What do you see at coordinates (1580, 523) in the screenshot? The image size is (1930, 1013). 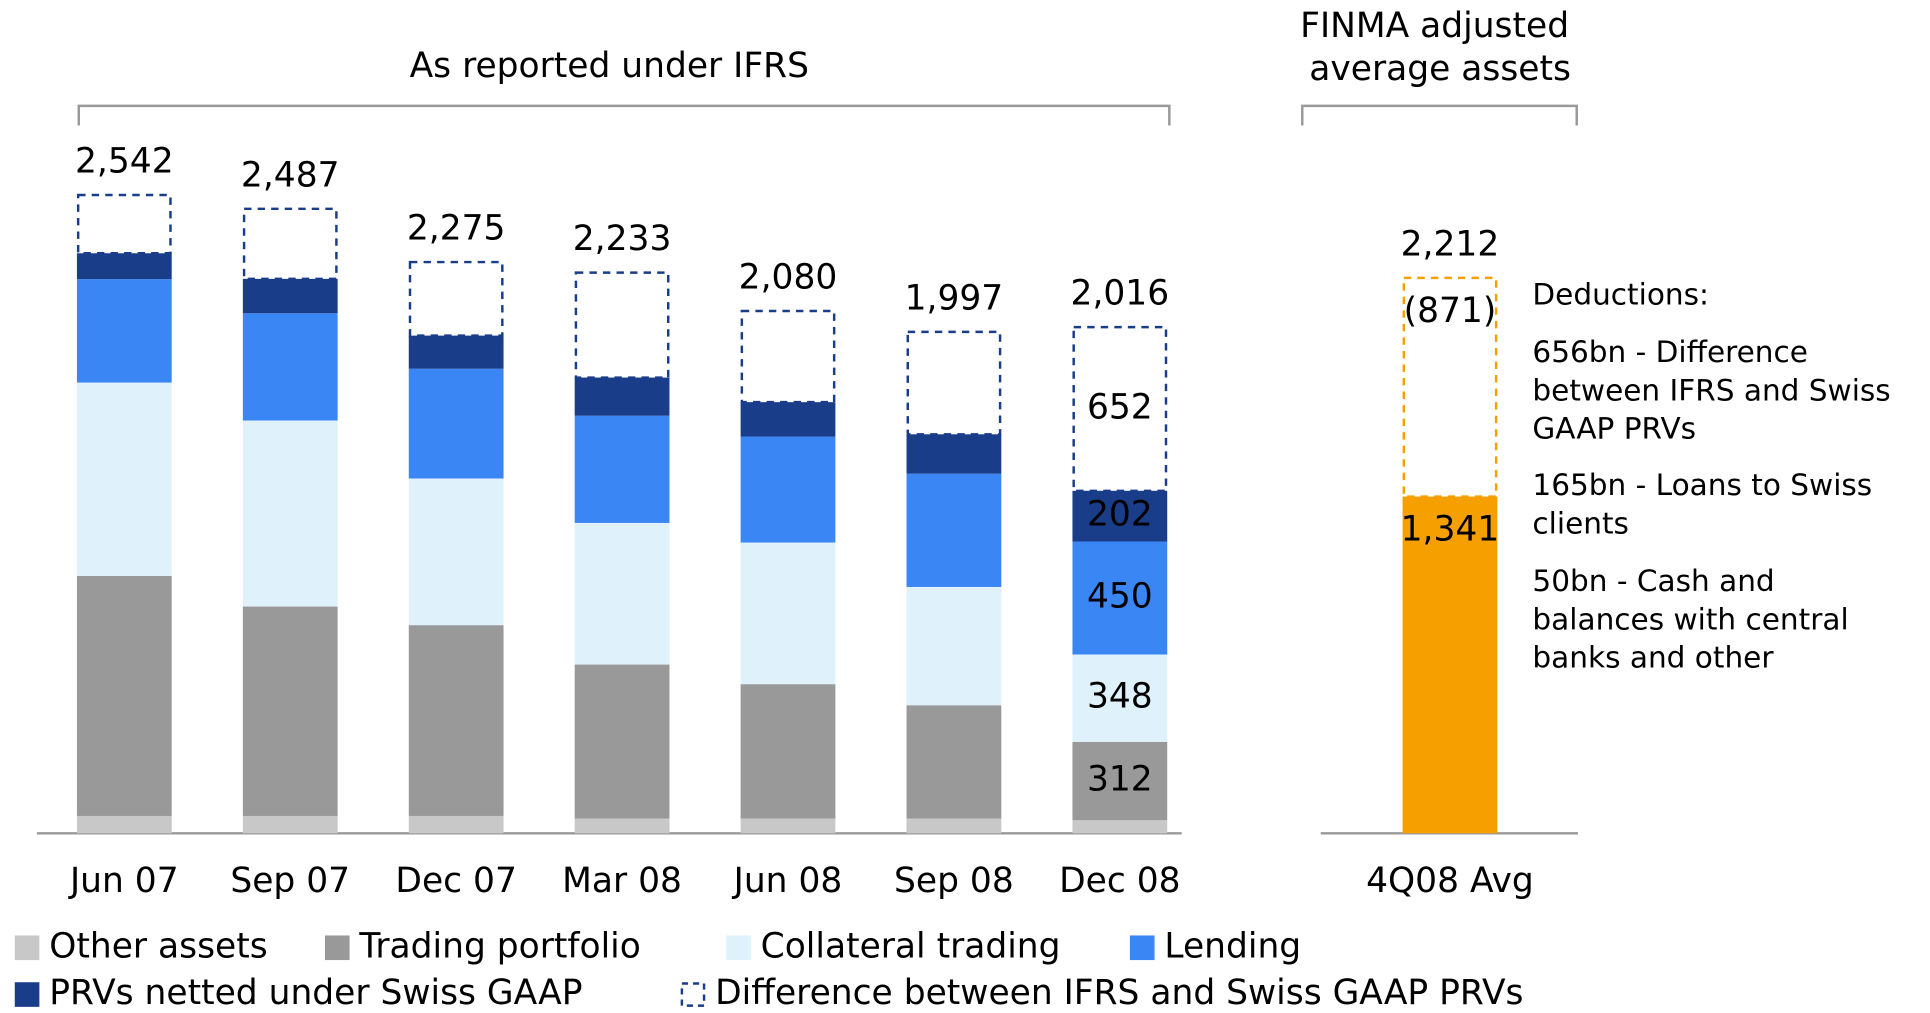 I see `text-line: clients` at bounding box center [1580, 523].